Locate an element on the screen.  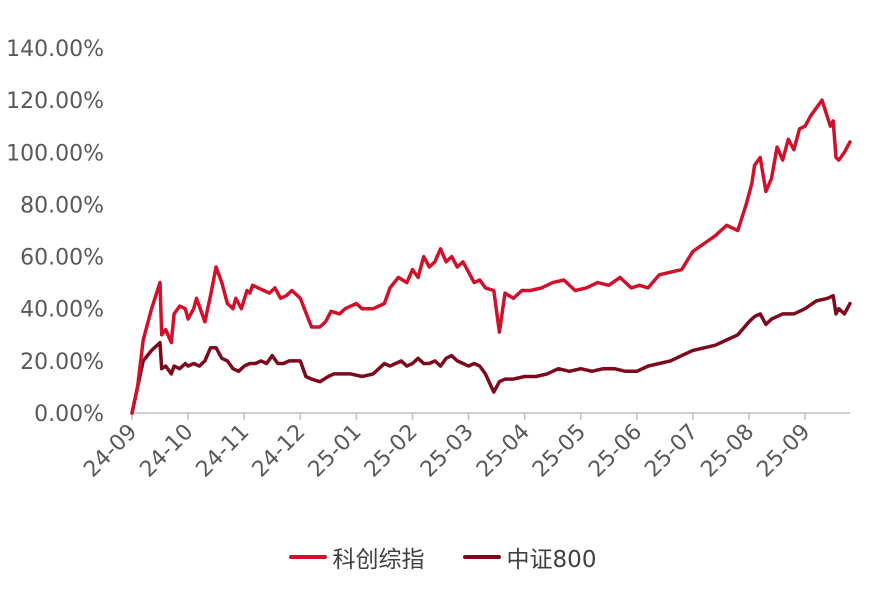
x-tick-label: 25-01 is located at coordinates (335, 451).